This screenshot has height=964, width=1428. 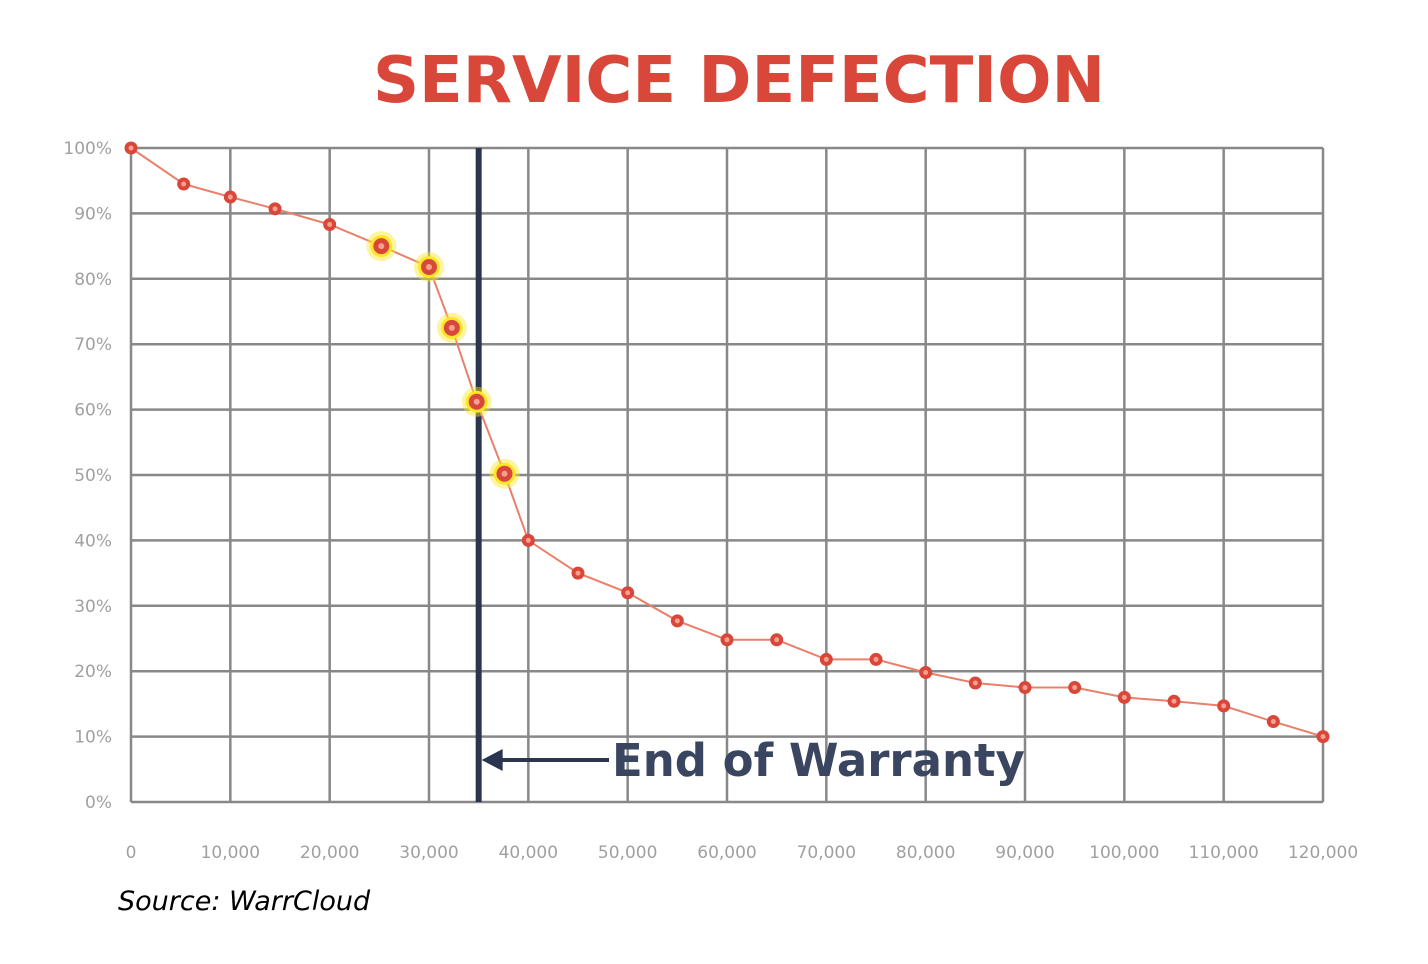 I want to click on x-tick-label: 80,000, so click(x=925, y=853).